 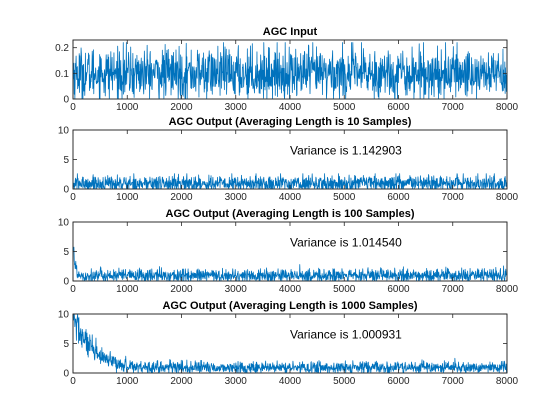 I want to click on subplot-title: AGC Input, so click(x=290, y=32).